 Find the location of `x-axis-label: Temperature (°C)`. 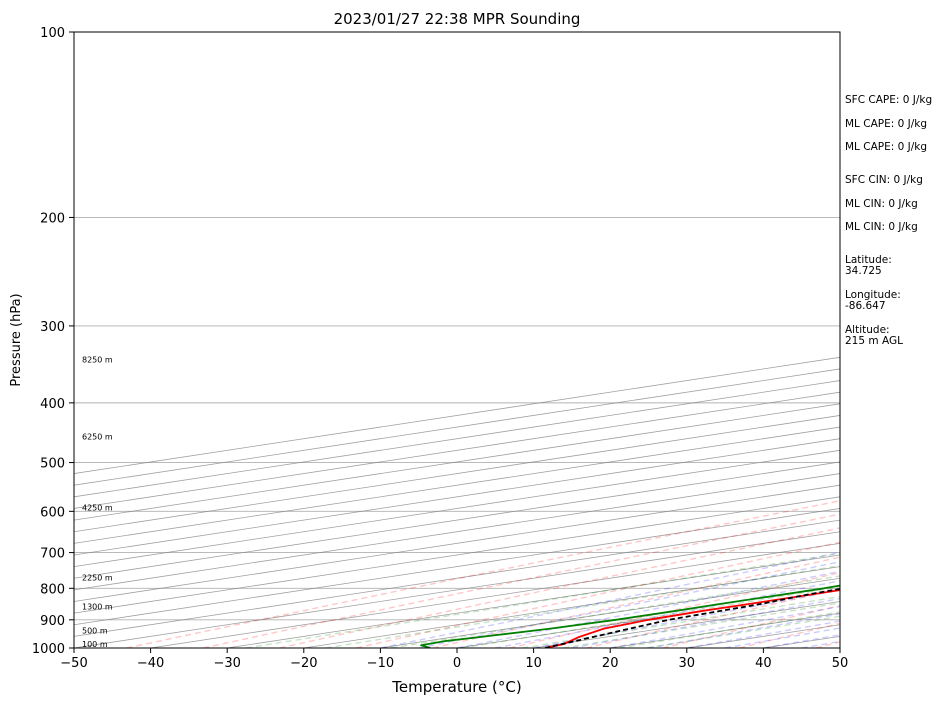

x-axis-label: Temperature (°C) is located at coordinates (456, 687).